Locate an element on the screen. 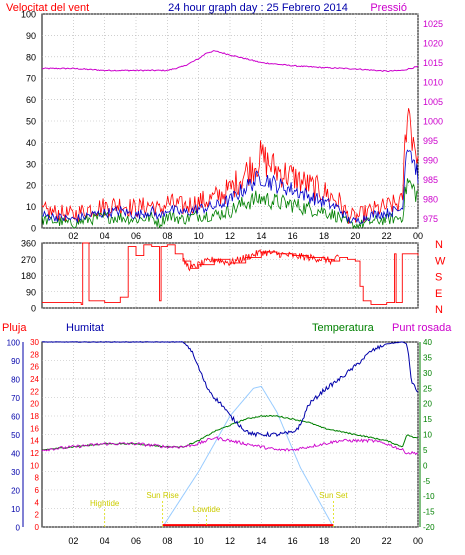  wind-direction-lines is located at coordinates (230, 273).